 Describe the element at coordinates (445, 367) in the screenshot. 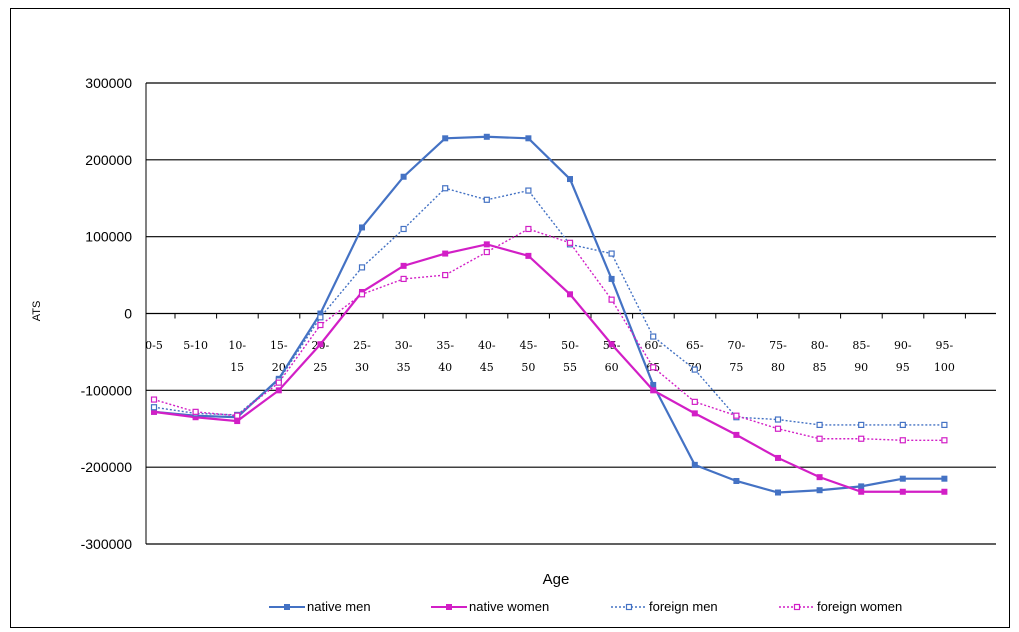

I see `x-tick-label: 40` at that location.